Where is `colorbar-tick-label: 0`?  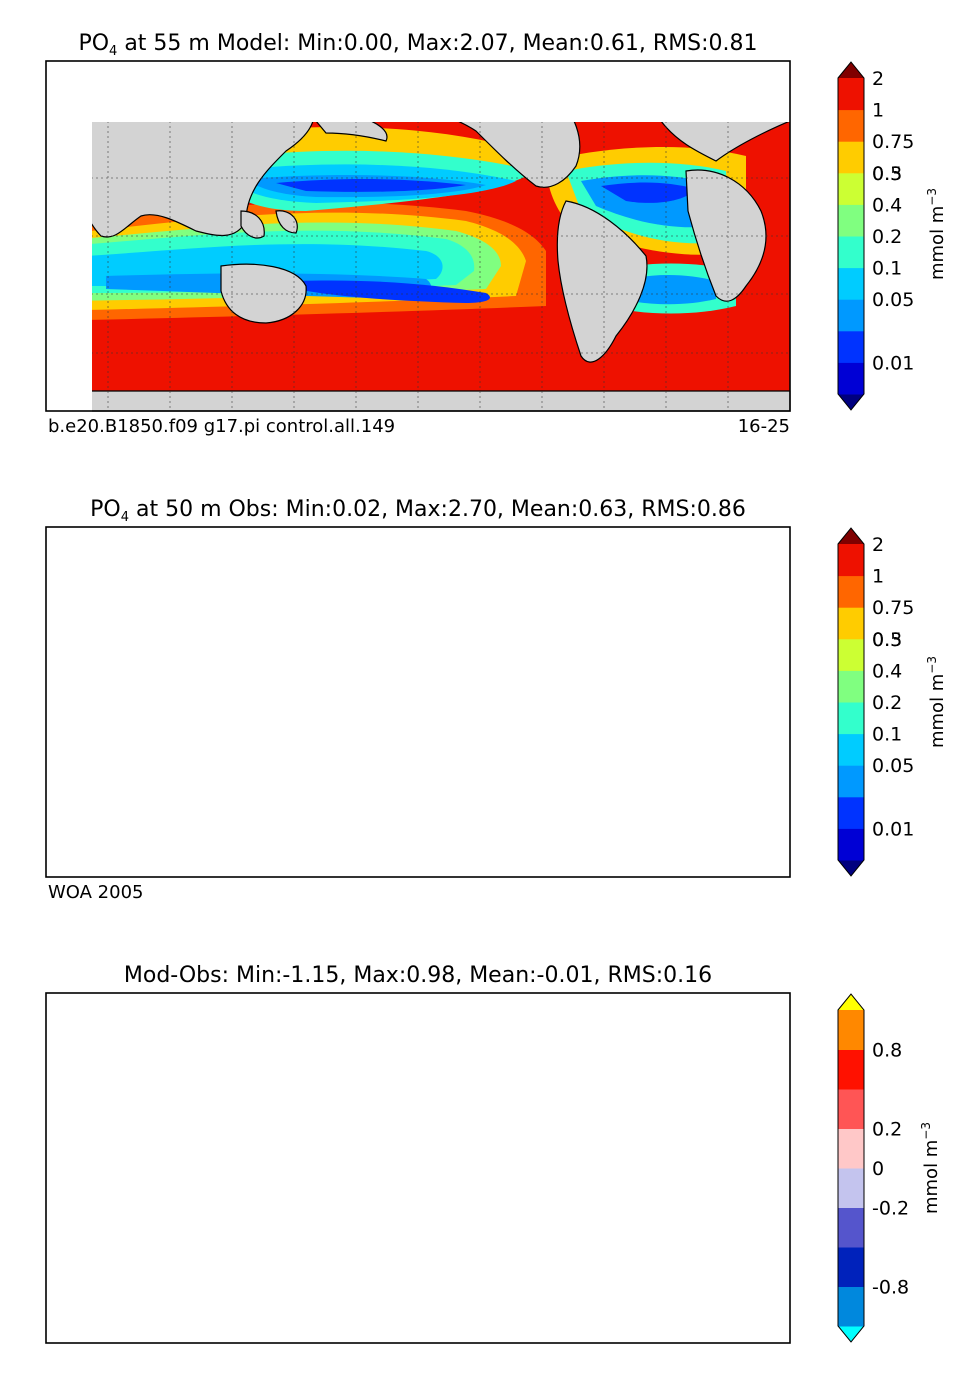
colorbar-tick-label: 0 is located at coordinates (878, 1169).